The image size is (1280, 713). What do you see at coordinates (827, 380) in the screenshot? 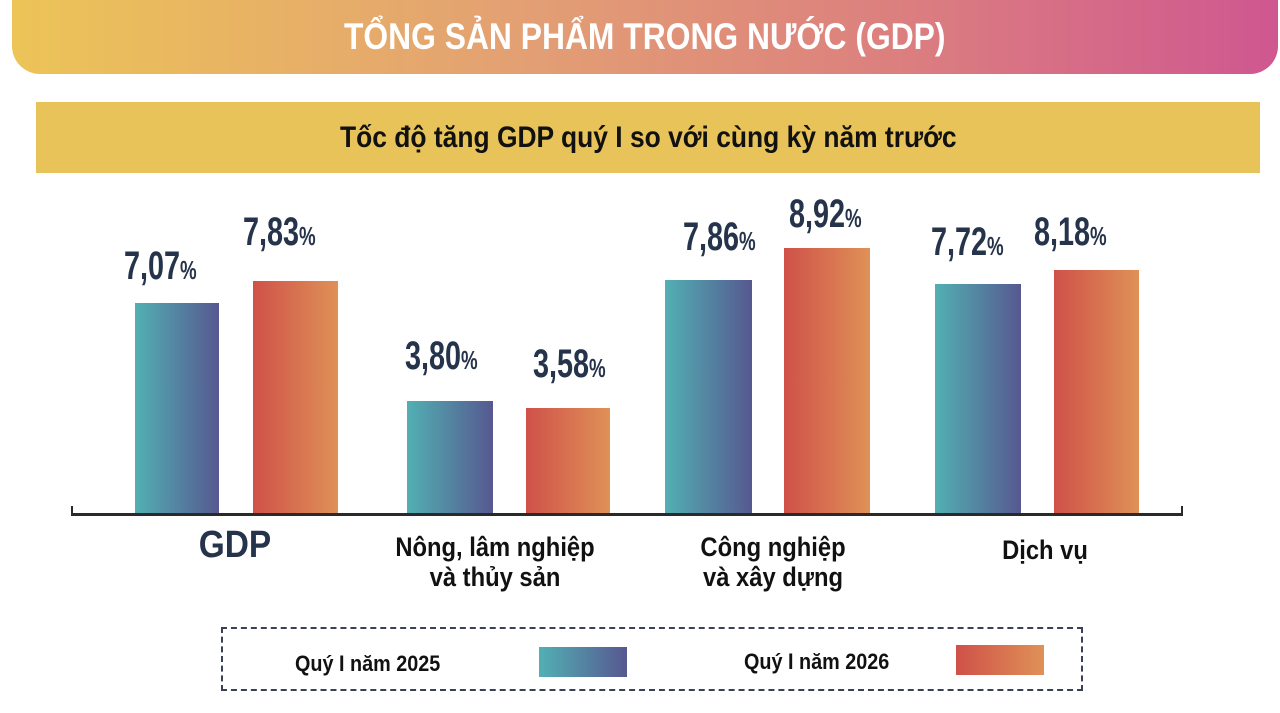
I see `bar-industry-2026` at bounding box center [827, 380].